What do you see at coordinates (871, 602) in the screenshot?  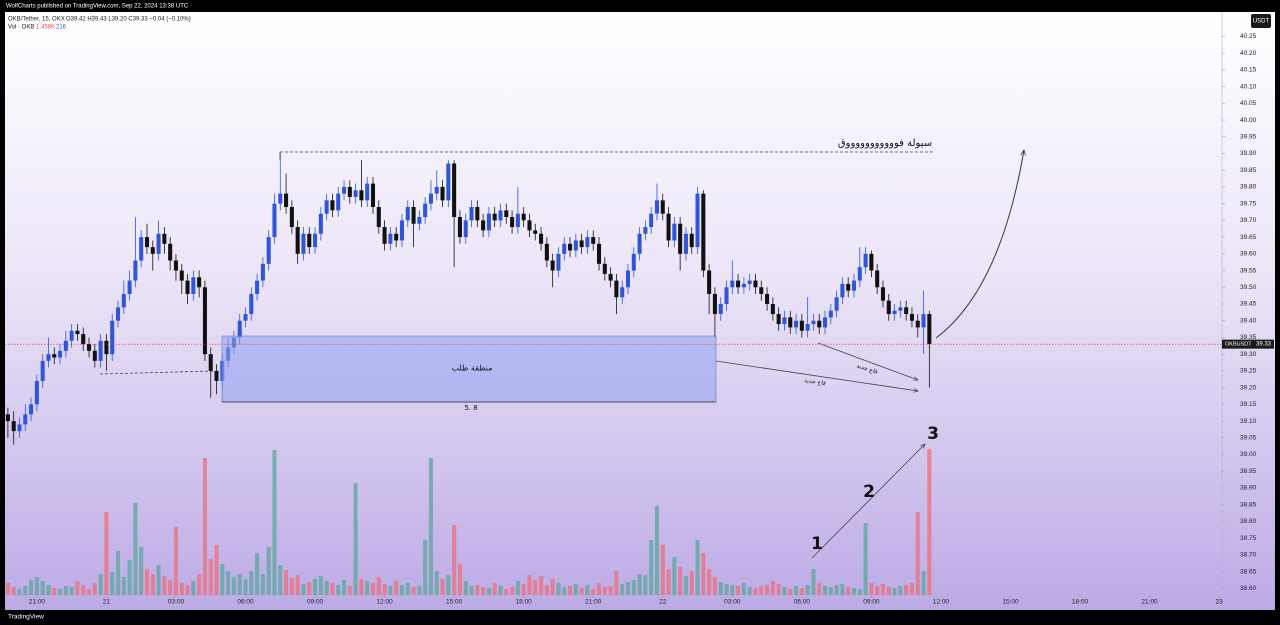 I see `x-tick-label: 09:00` at bounding box center [871, 602].